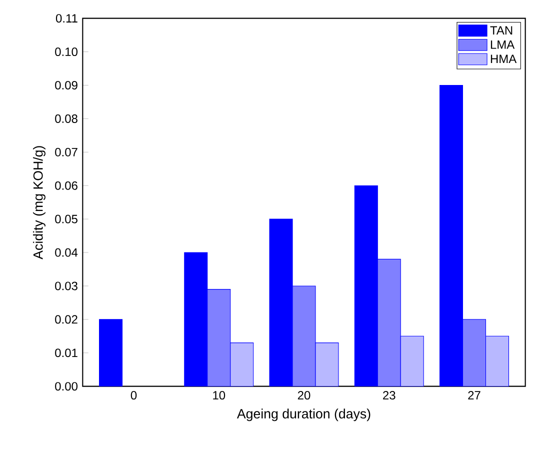 The width and height of the screenshot is (546, 453). What do you see at coordinates (66, 252) in the screenshot?
I see `y-tick-label: 0.04` at bounding box center [66, 252].